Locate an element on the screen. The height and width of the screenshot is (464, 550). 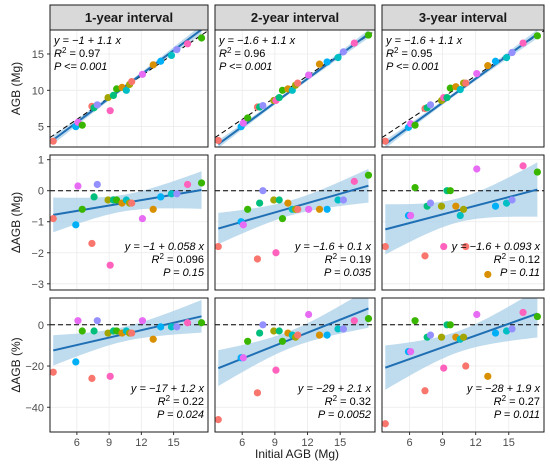
panel: y = −1.6 + 1.1 xR2 = 0.96P <= 0.001 is located at coordinates (295, 88).